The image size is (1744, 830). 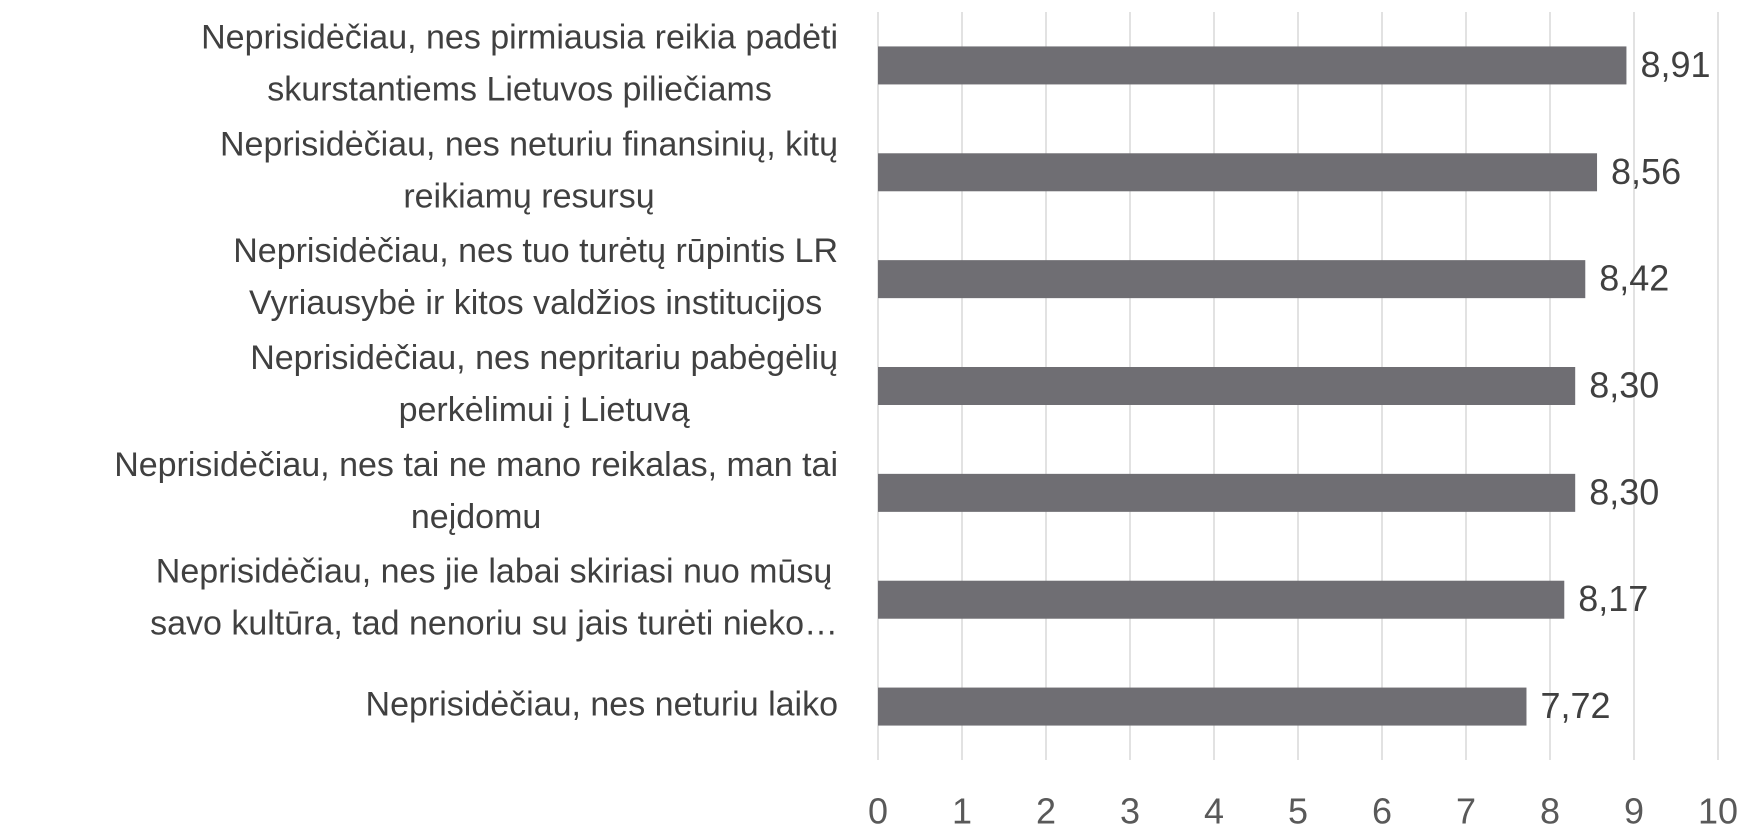 I want to click on x-tick-label: 10, so click(x=1718, y=810).